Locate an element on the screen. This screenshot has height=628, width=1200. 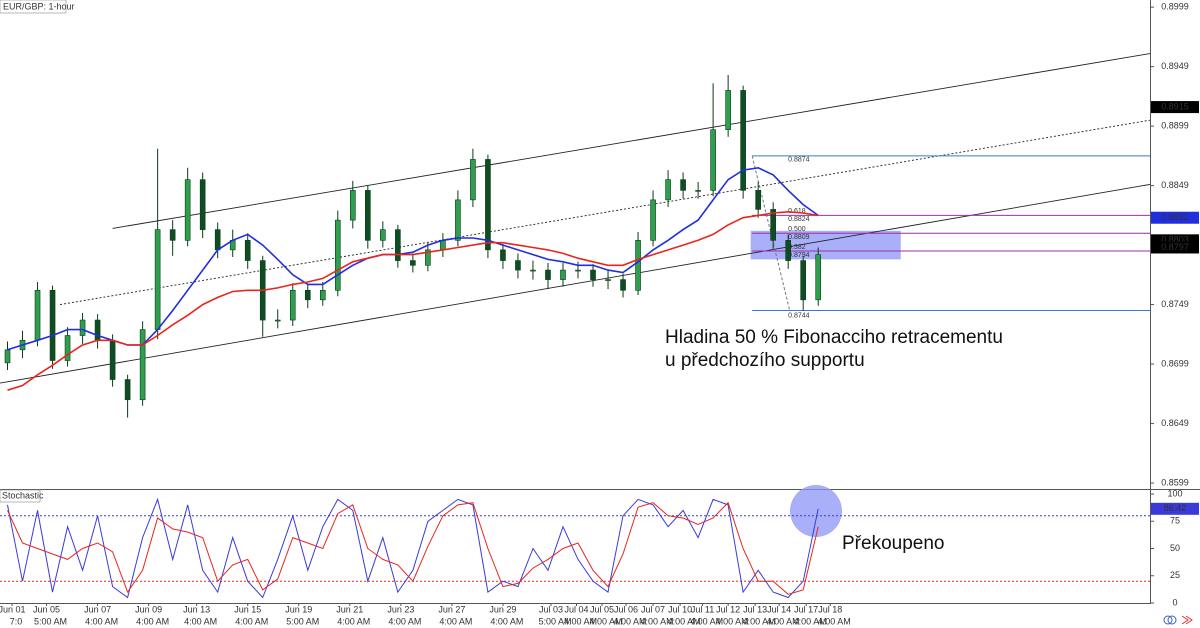
x-tick-label: Jul 03 is located at coordinates (551, 609).